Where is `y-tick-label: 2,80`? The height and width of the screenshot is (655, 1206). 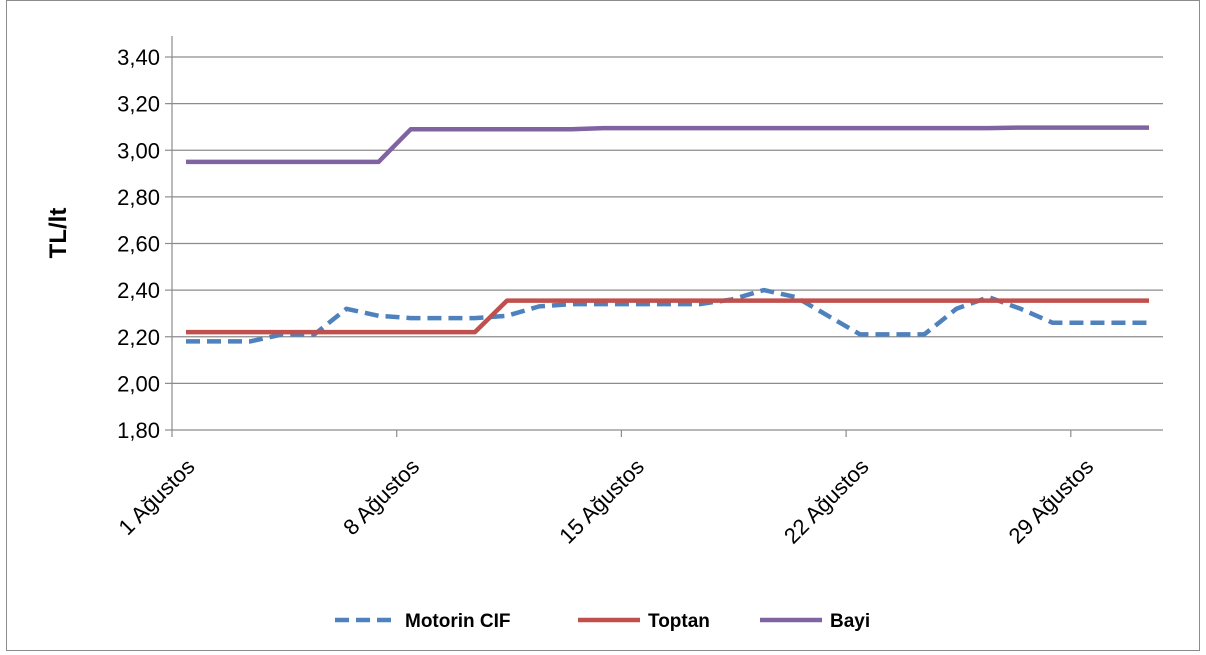 y-tick-label: 2,80 is located at coordinates (138, 197).